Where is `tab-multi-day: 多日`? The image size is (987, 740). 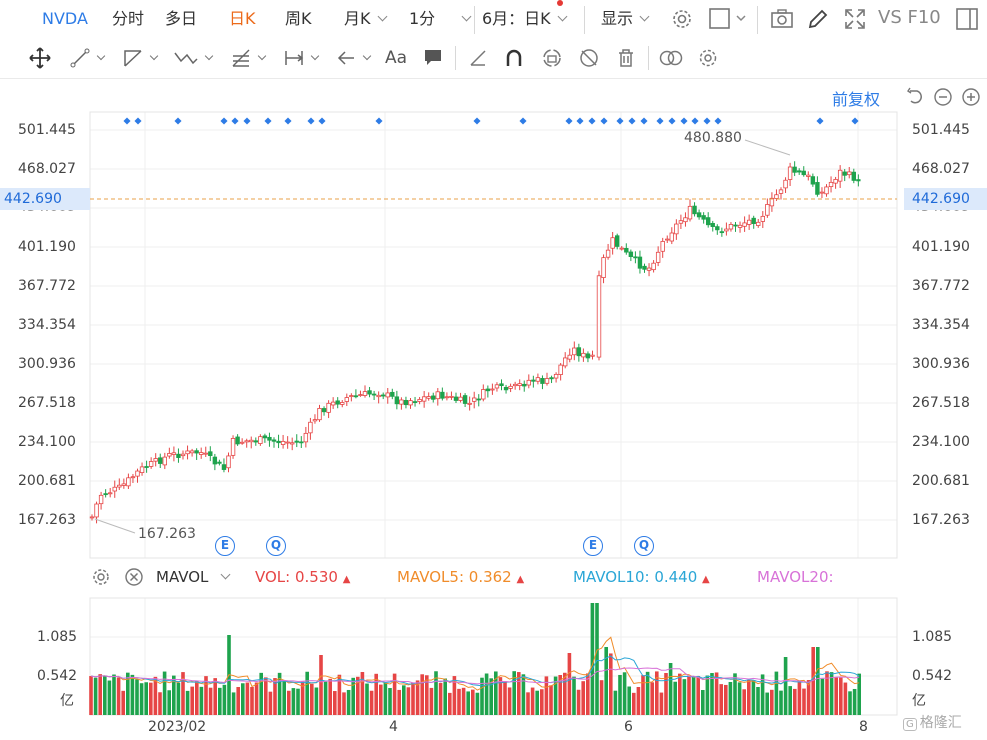 tab-multi-day: 多日 is located at coordinates (181, 18).